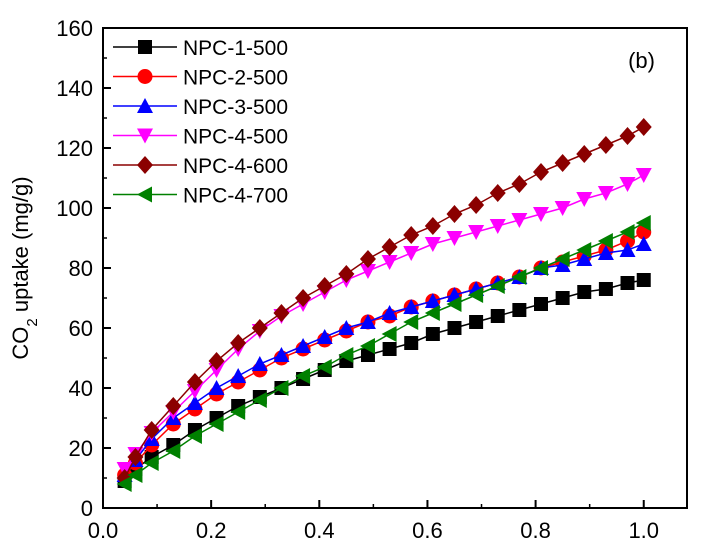  I want to click on y-tick-label: 40, so click(81, 388).